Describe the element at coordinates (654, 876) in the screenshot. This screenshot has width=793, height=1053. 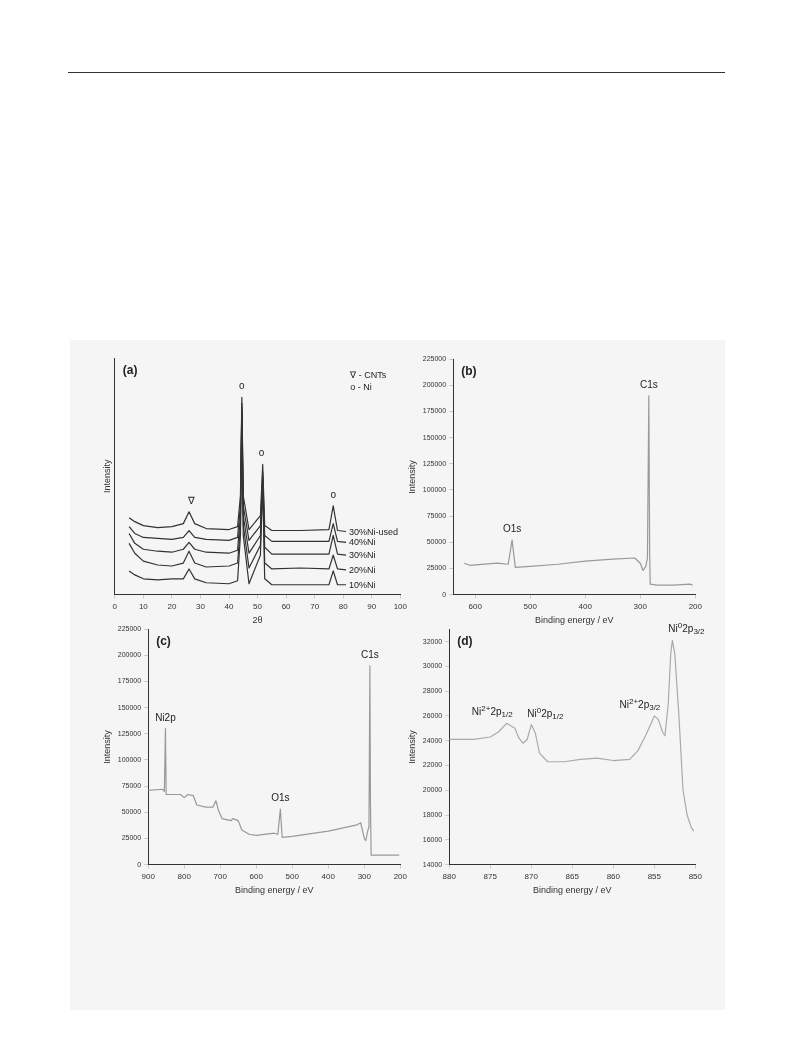
I see `x-tick-label: 855` at that location.